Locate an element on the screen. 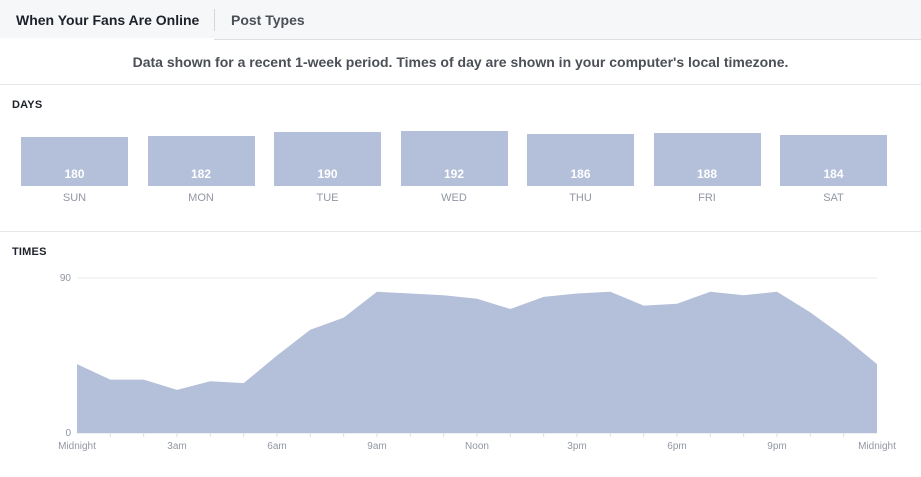  day-axis-label: SUN is located at coordinates (74, 198).